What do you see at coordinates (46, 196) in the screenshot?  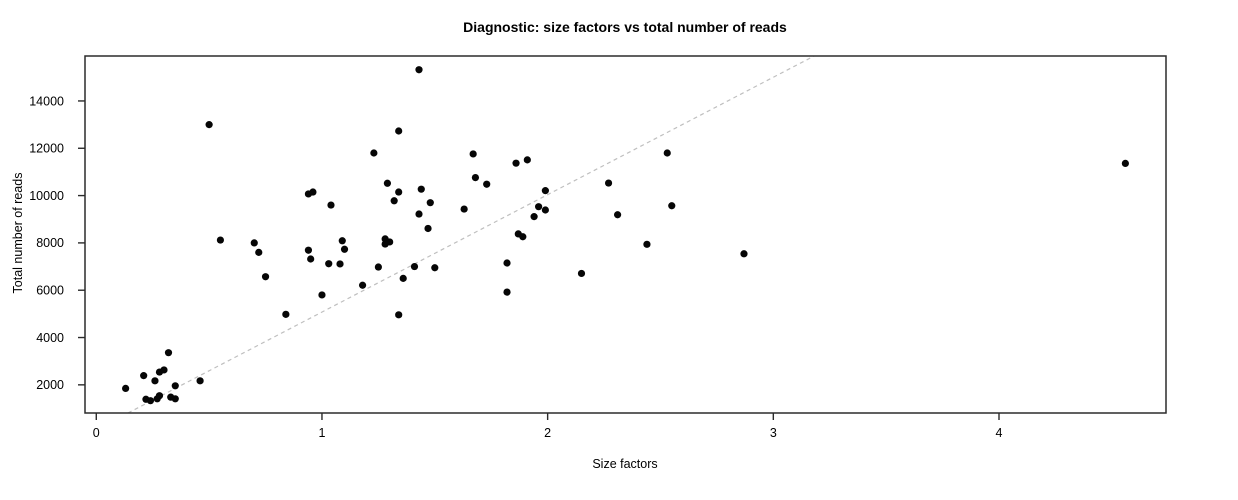 I see `y-tick-label: 10000` at bounding box center [46, 196].